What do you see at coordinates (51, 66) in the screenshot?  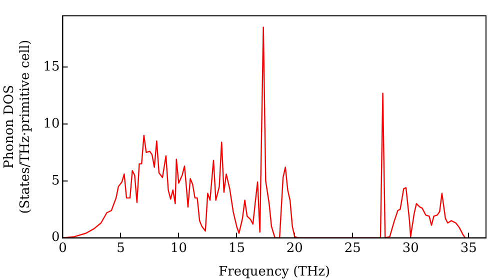 I see `y-tick-label: 15` at bounding box center [51, 66].